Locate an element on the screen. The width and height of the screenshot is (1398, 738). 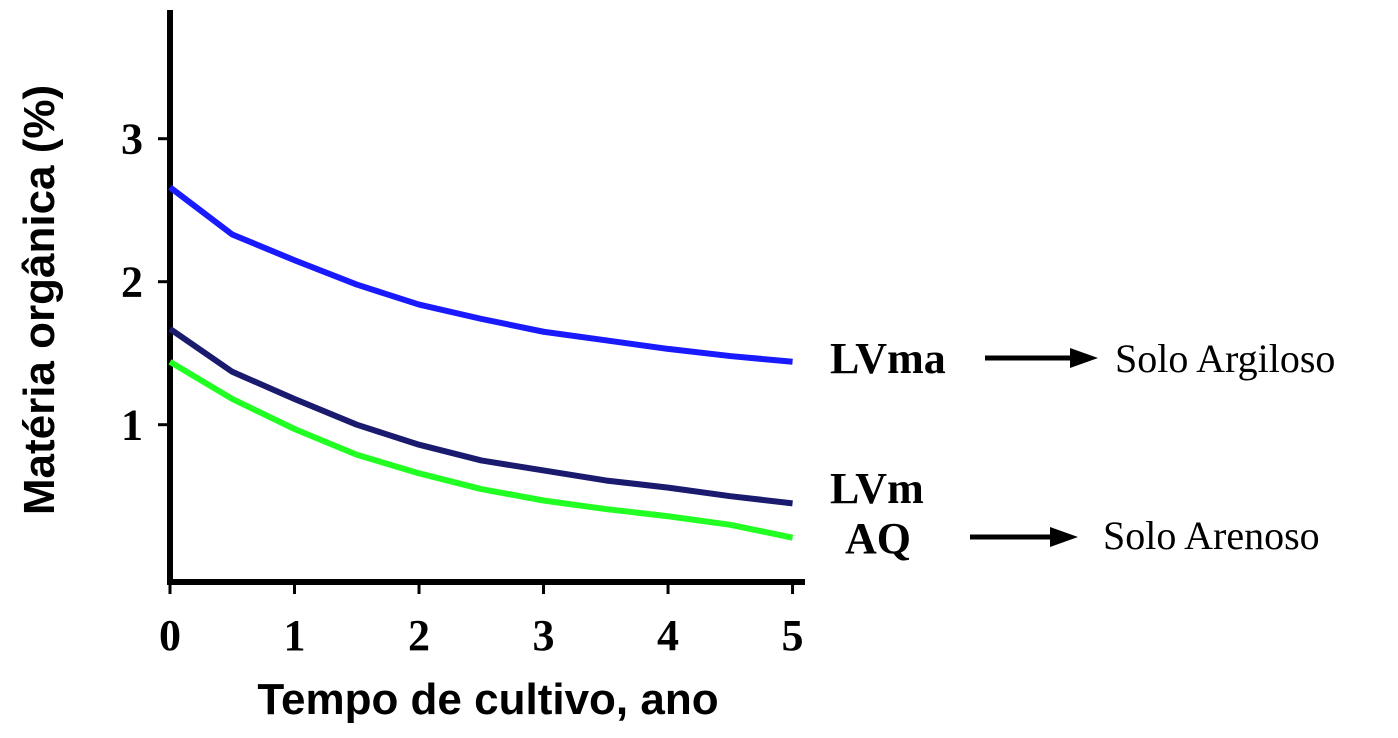
x-tick-label: 3 is located at coordinates (544, 635).